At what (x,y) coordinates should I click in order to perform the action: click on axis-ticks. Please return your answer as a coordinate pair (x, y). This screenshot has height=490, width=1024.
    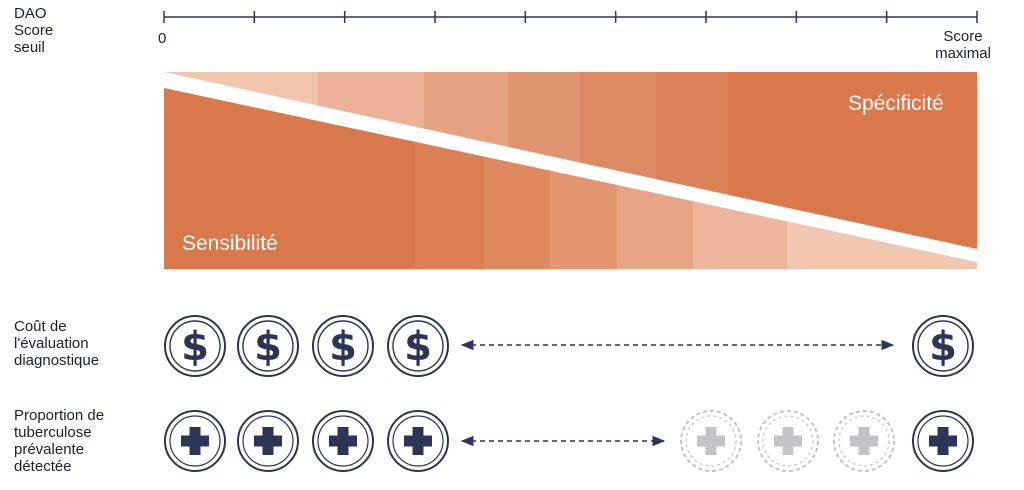
    Looking at the image, I should click on (570, 17).